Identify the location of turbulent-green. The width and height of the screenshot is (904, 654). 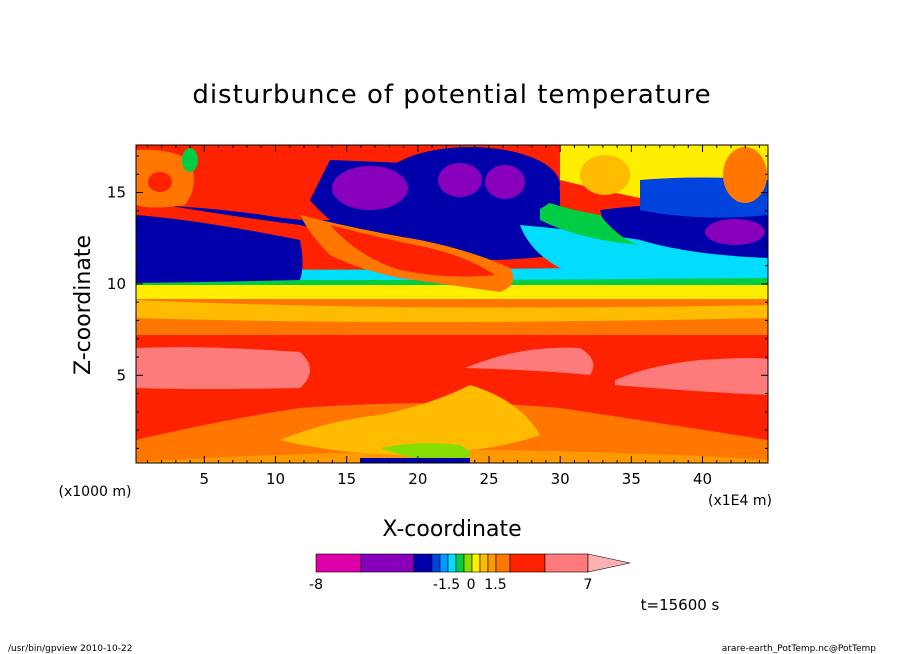
(425, 453).